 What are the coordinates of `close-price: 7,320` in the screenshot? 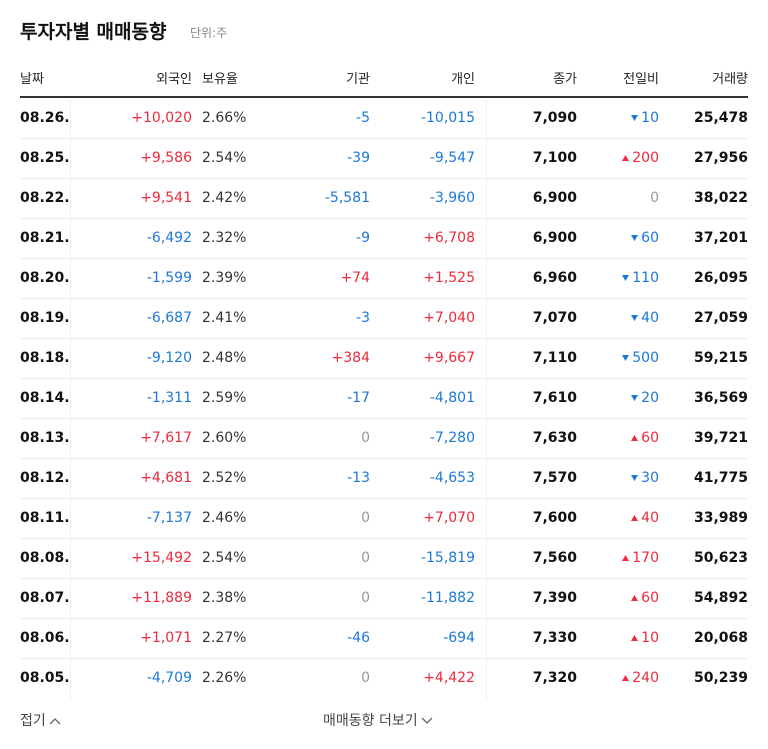 It's located at (554, 678).